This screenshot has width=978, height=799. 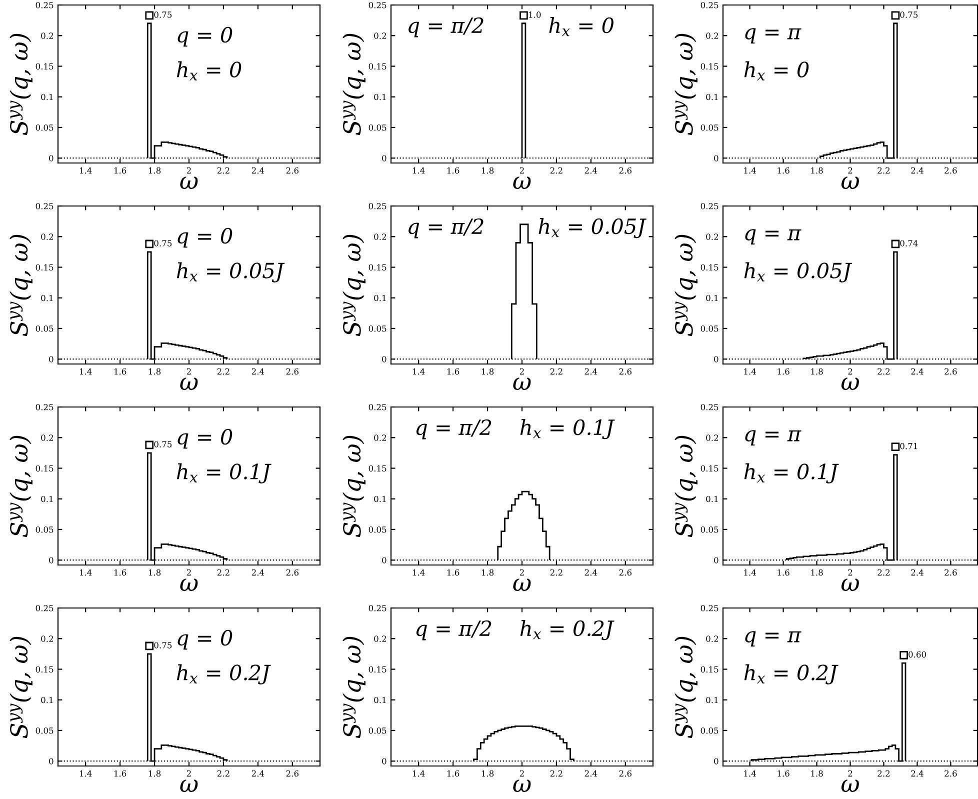 What do you see at coordinates (535, 15) in the screenshot?
I see `annotation: 1.0` at bounding box center [535, 15].